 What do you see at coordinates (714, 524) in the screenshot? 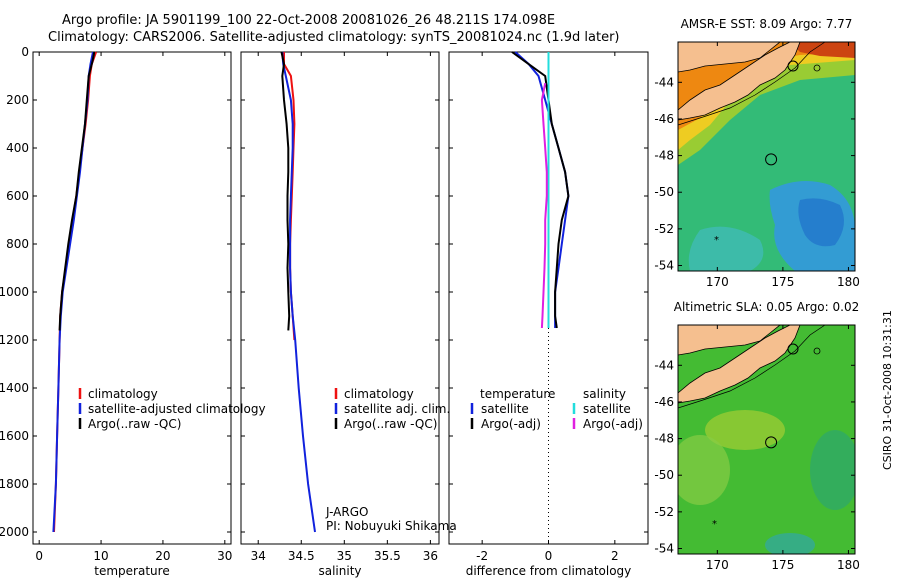
I see `sla-star-marker: *` at bounding box center [714, 524].